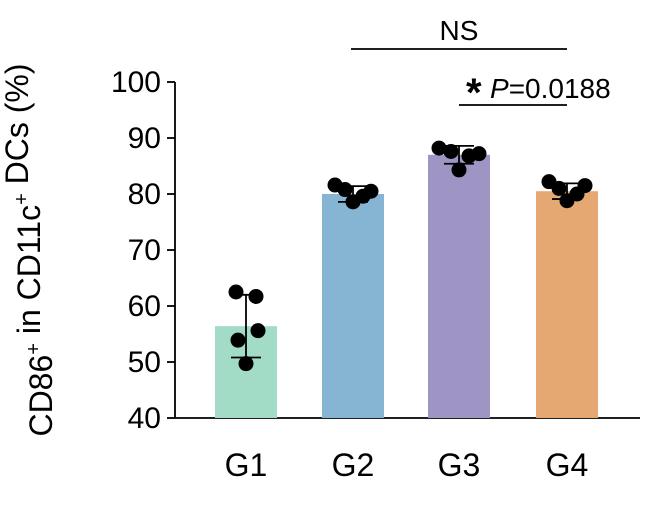 Image resolution: width=662 pixels, height=520 pixels. Describe the element at coordinates (459, 465) in the screenshot. I see `x-tick-label-g3: G3` at that location.